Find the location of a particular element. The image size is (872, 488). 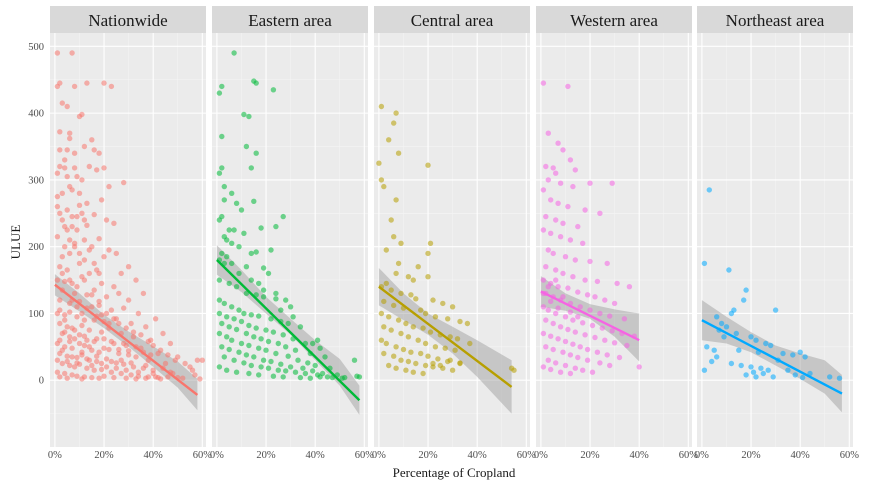

x-tick-label: 40% is located at coordinates (316, 455).